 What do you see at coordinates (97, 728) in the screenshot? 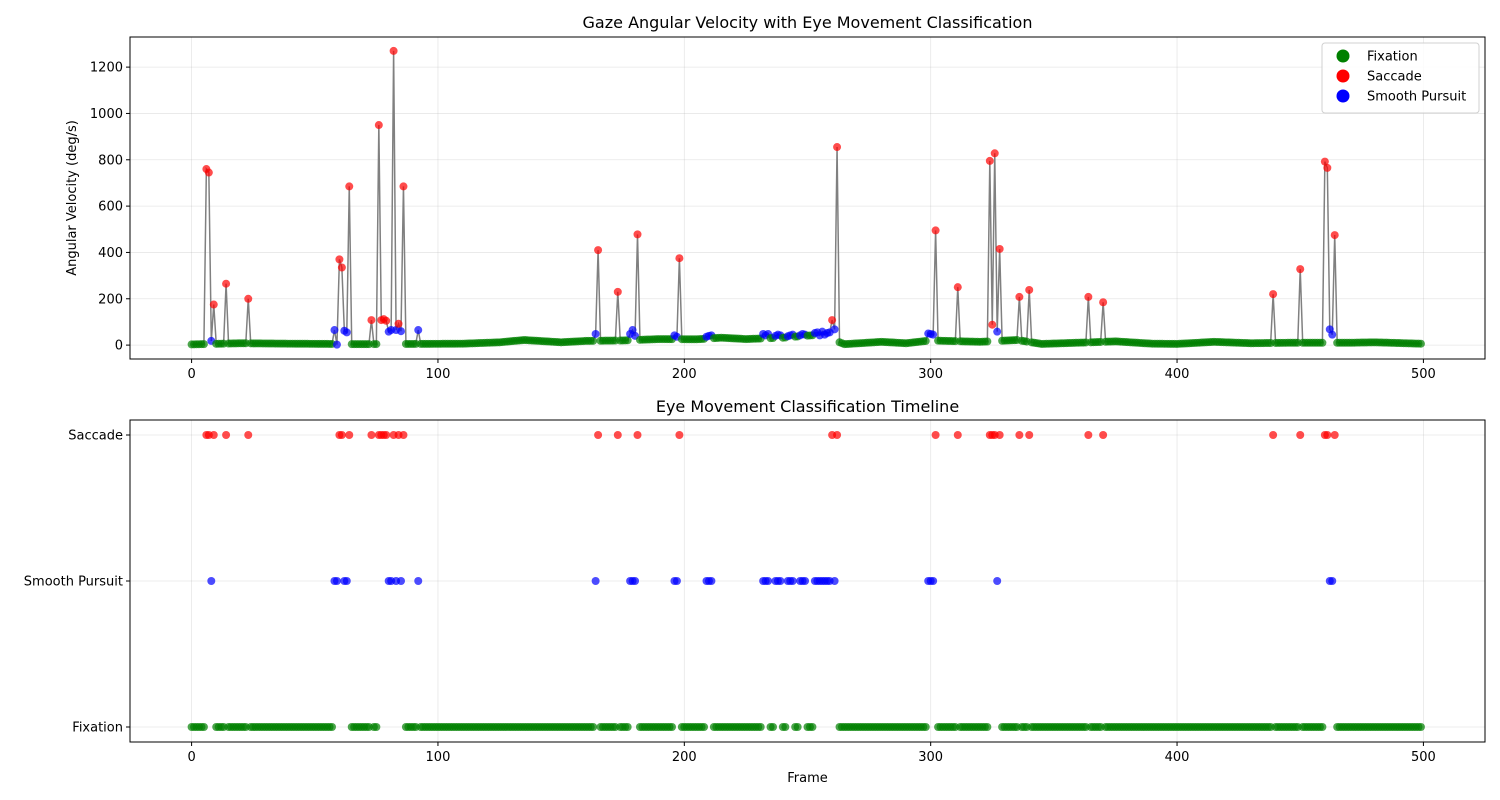
I see `y-tick-label: Fixation` at bounding box center [97, 728].